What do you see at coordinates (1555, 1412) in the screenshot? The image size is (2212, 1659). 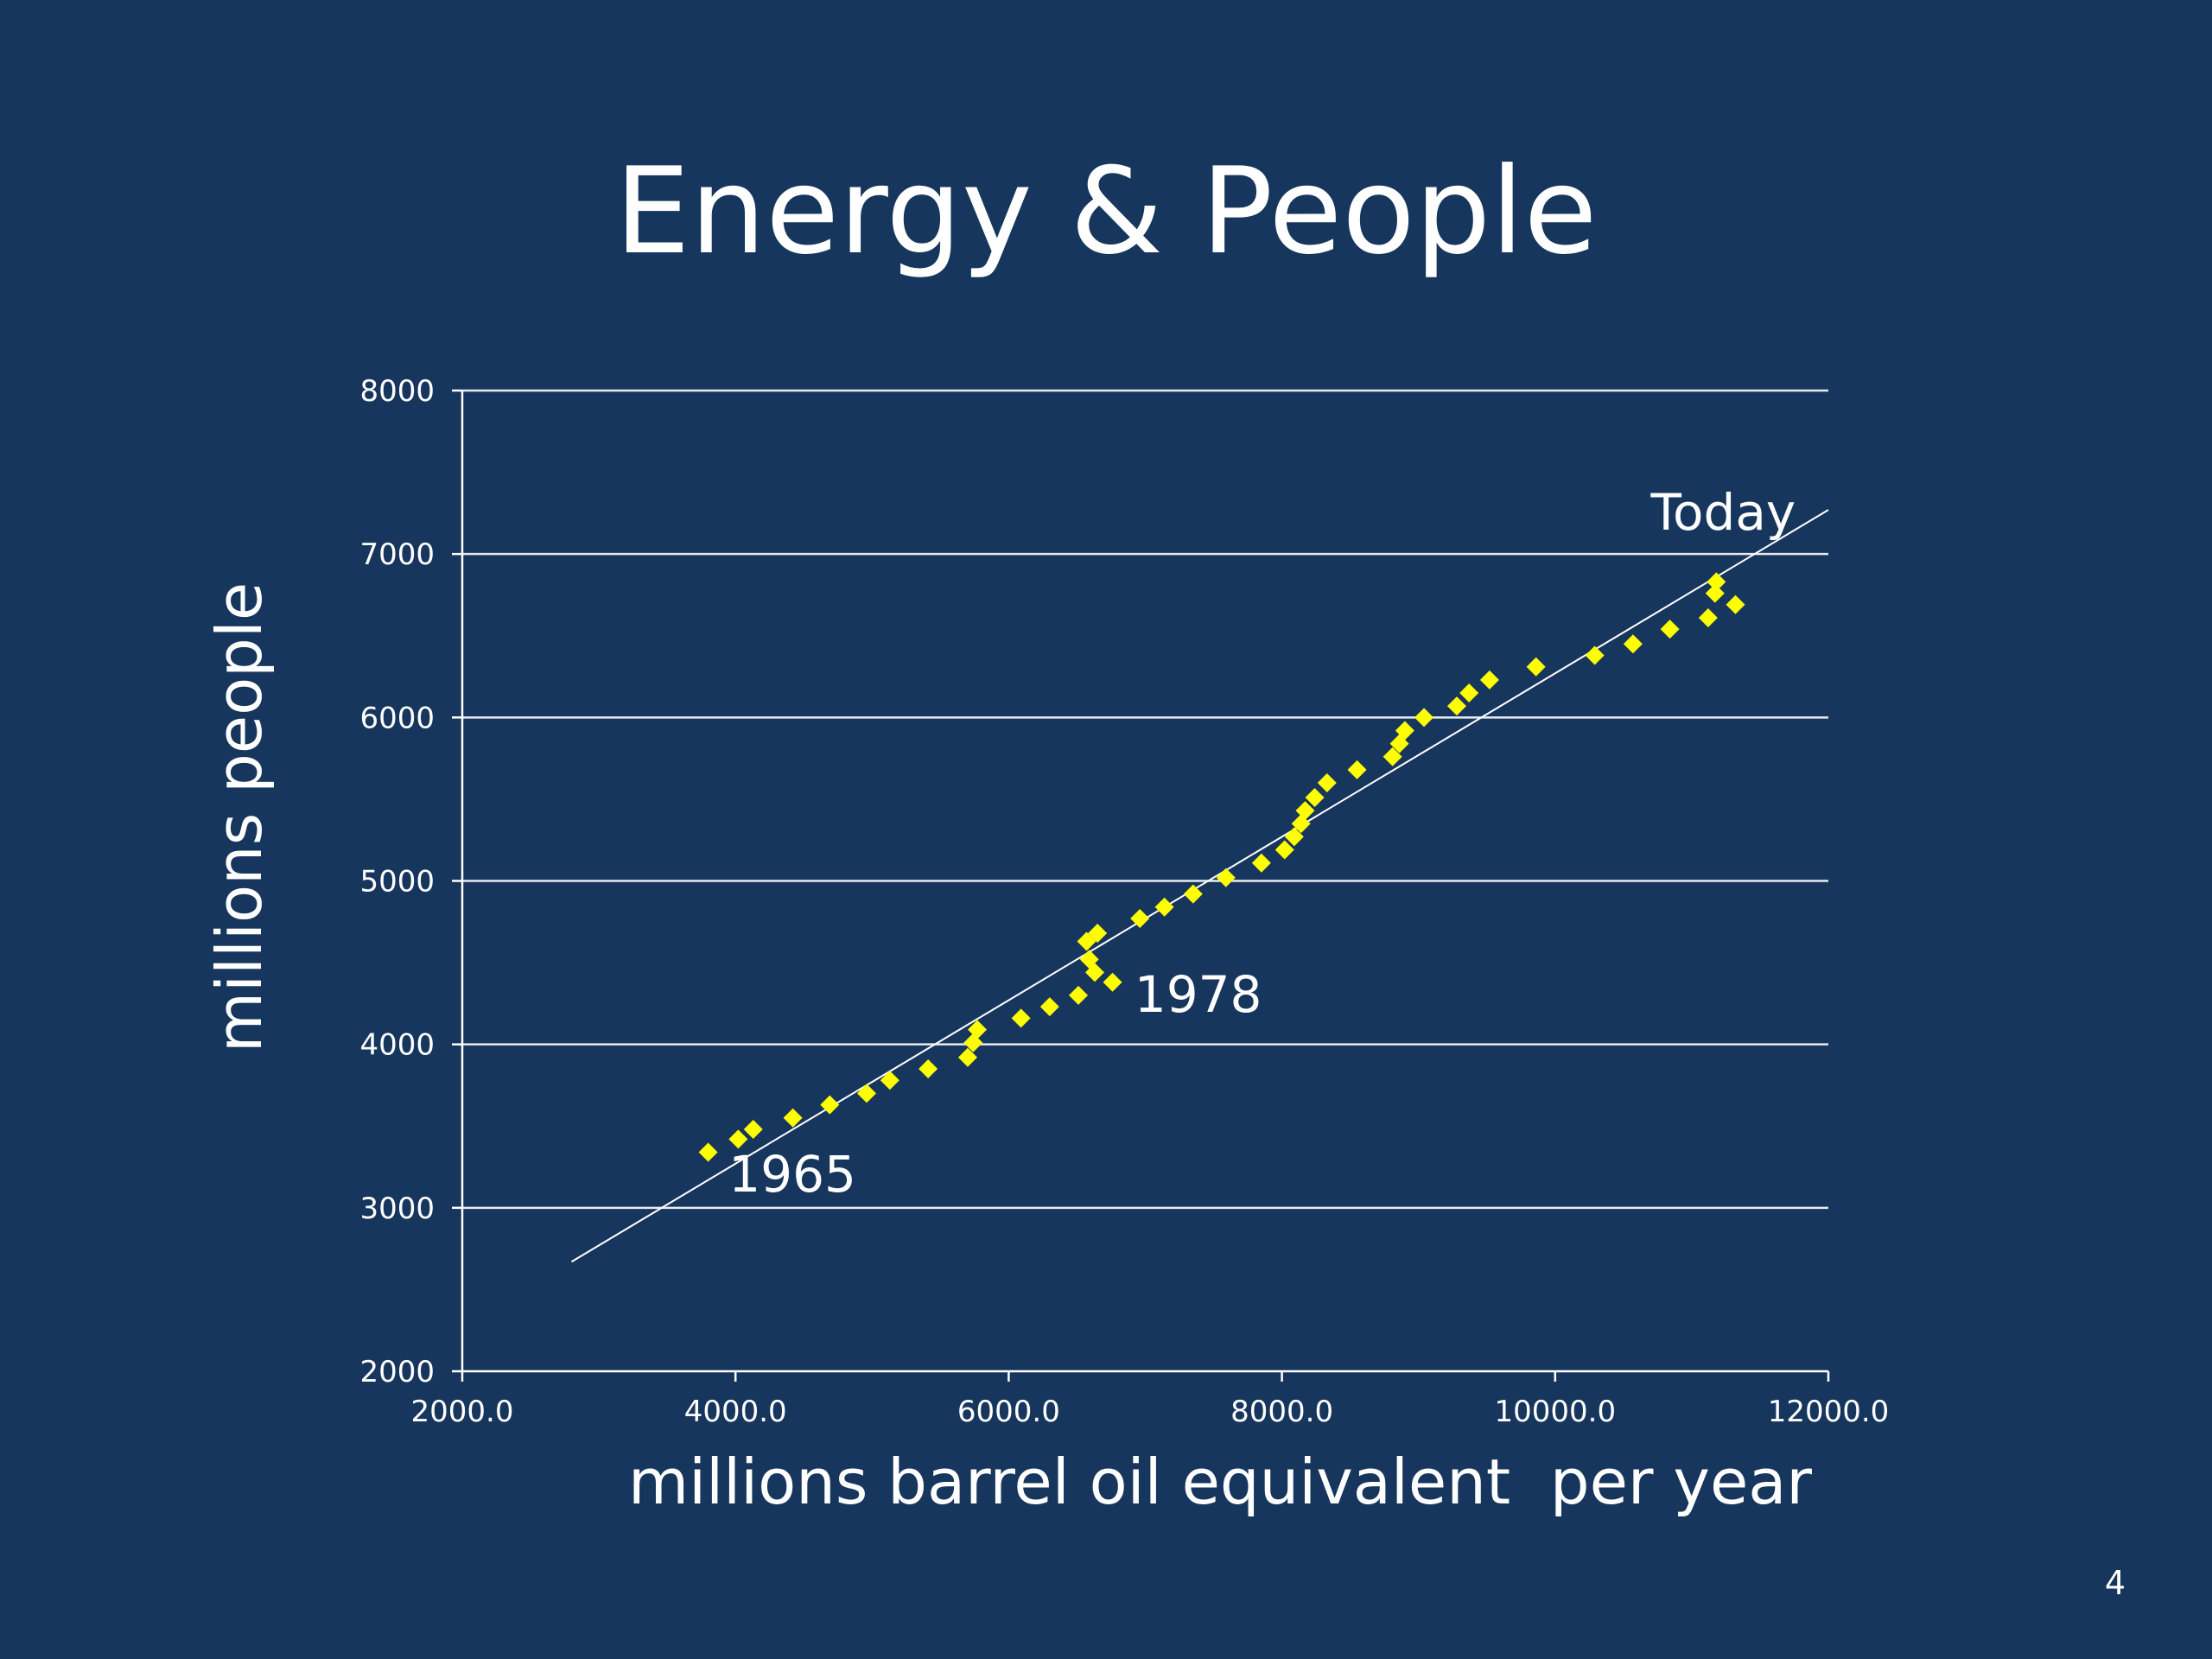 I see `x-tick-label: 10000.0` at bounding box center [1555, 1412].